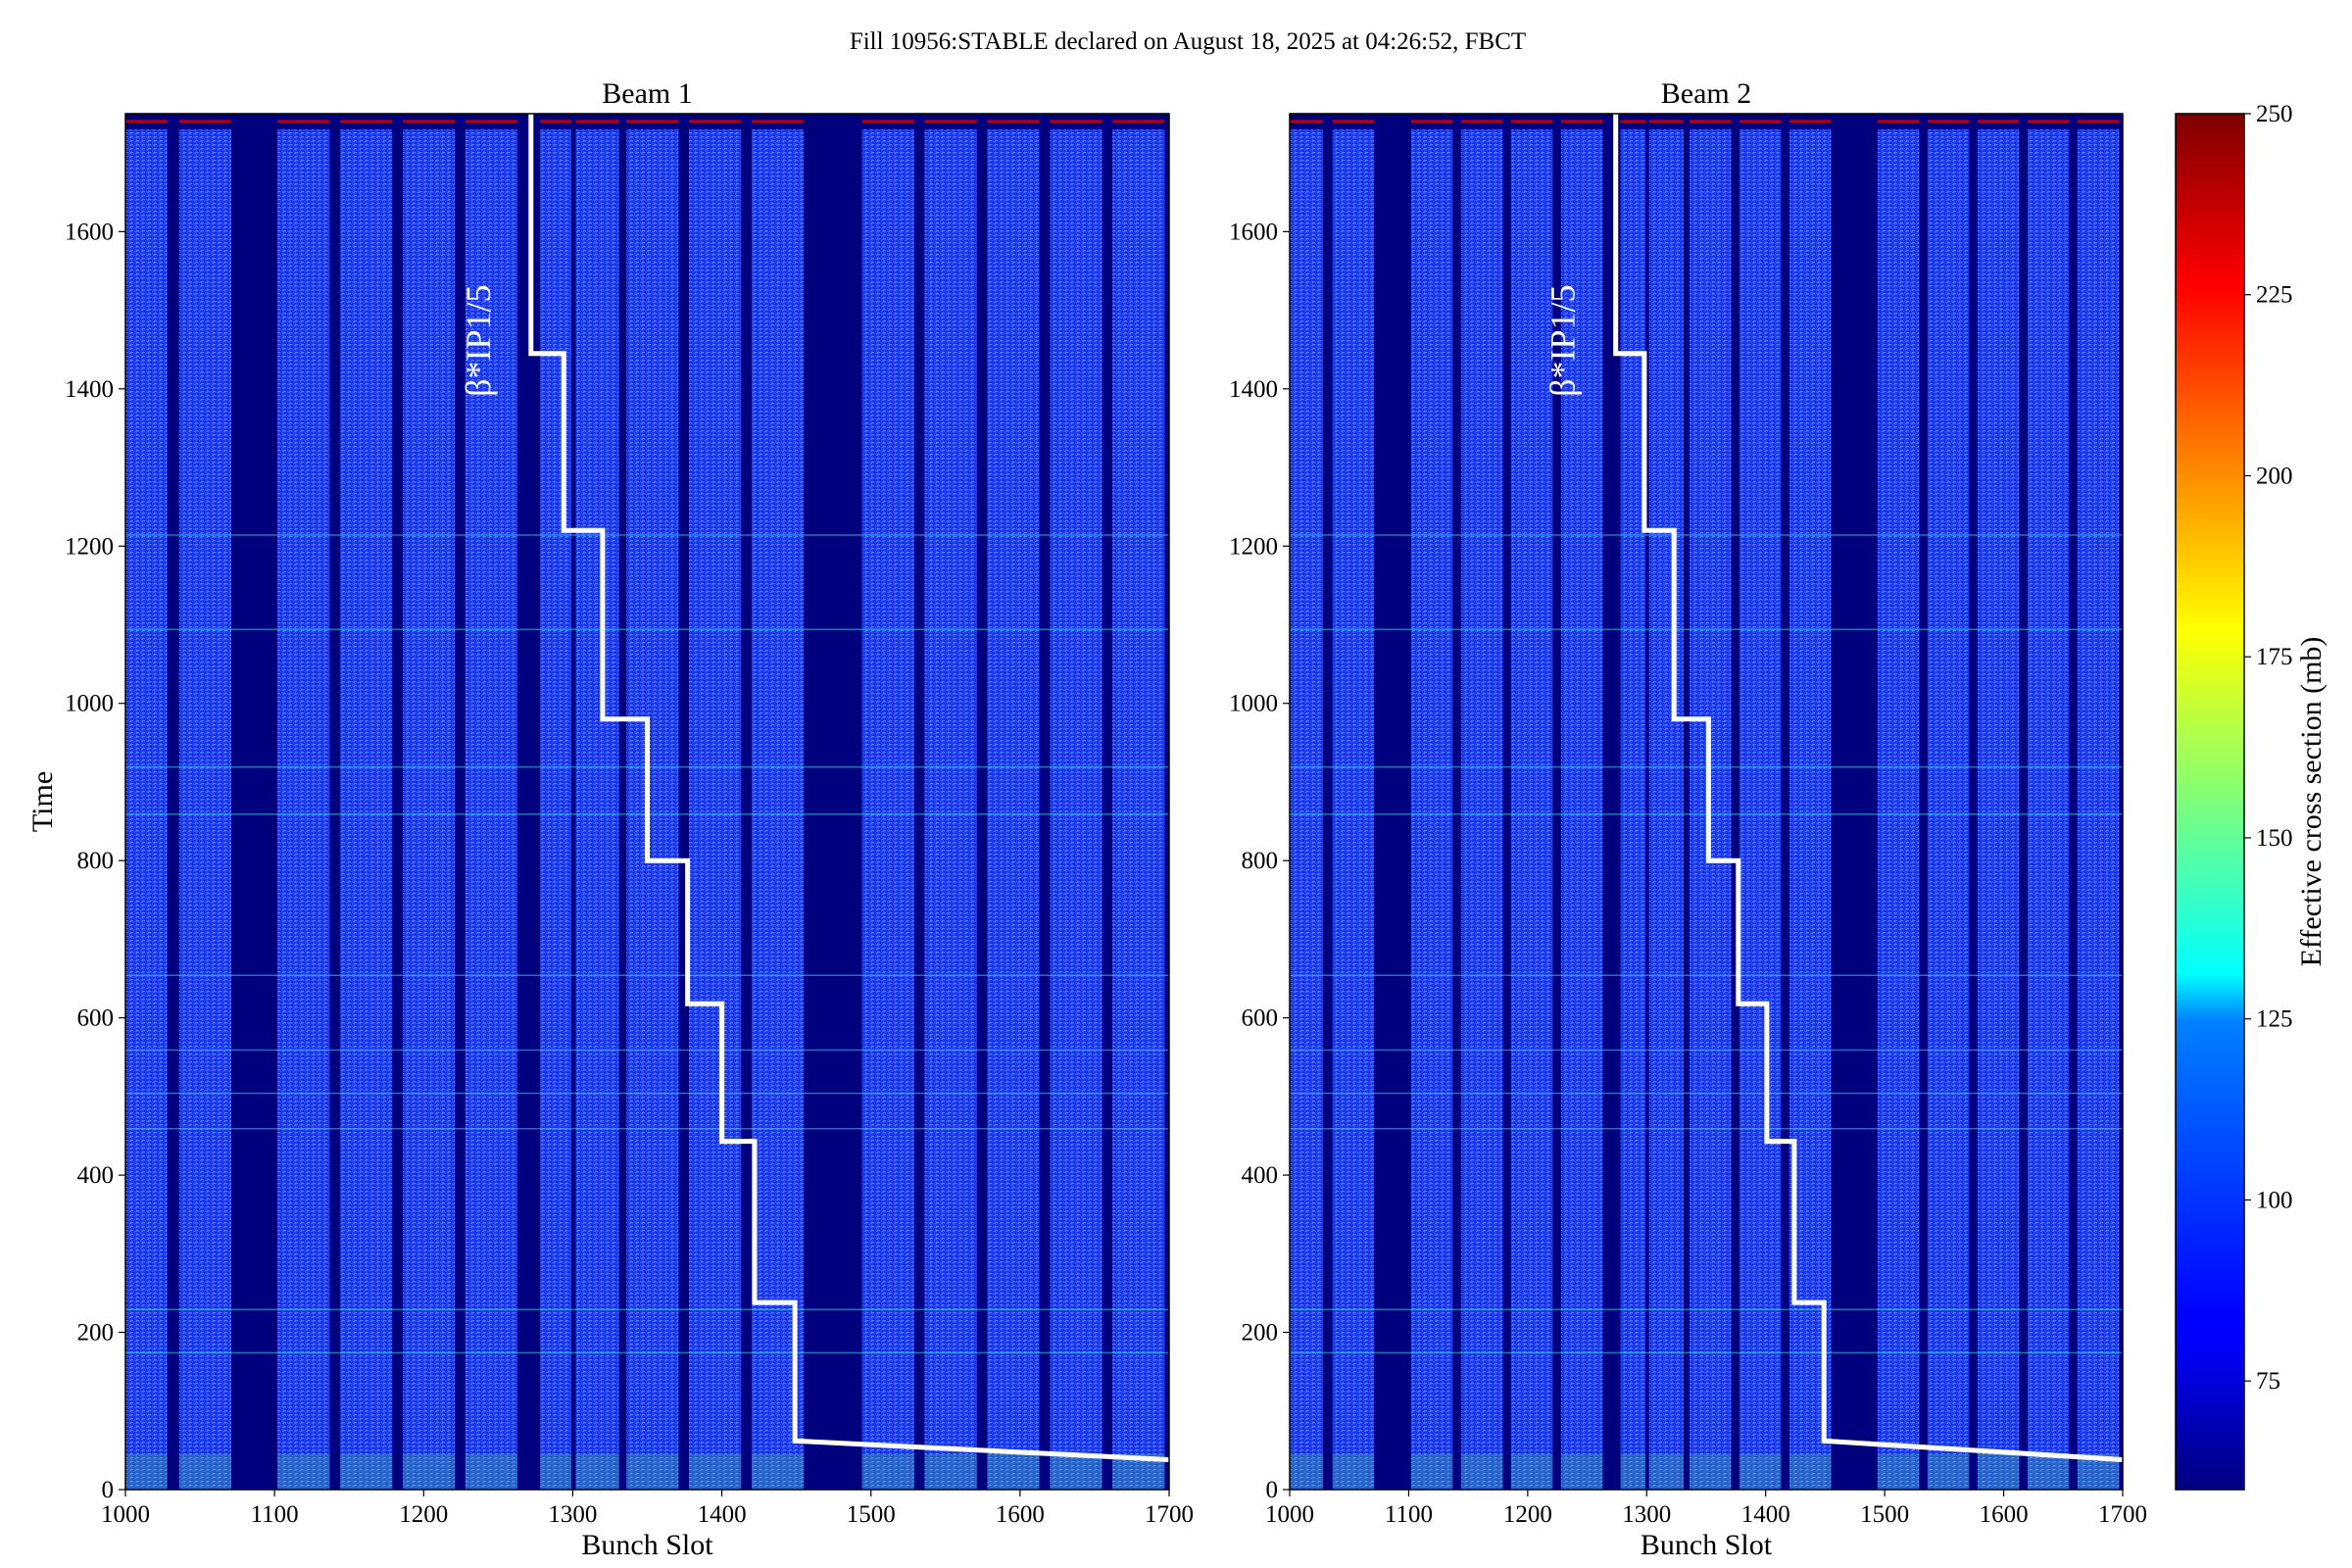 This screenshot has width=2352, height=1568. I want to click on y-tick-label: 200, so click(1260, 1333).